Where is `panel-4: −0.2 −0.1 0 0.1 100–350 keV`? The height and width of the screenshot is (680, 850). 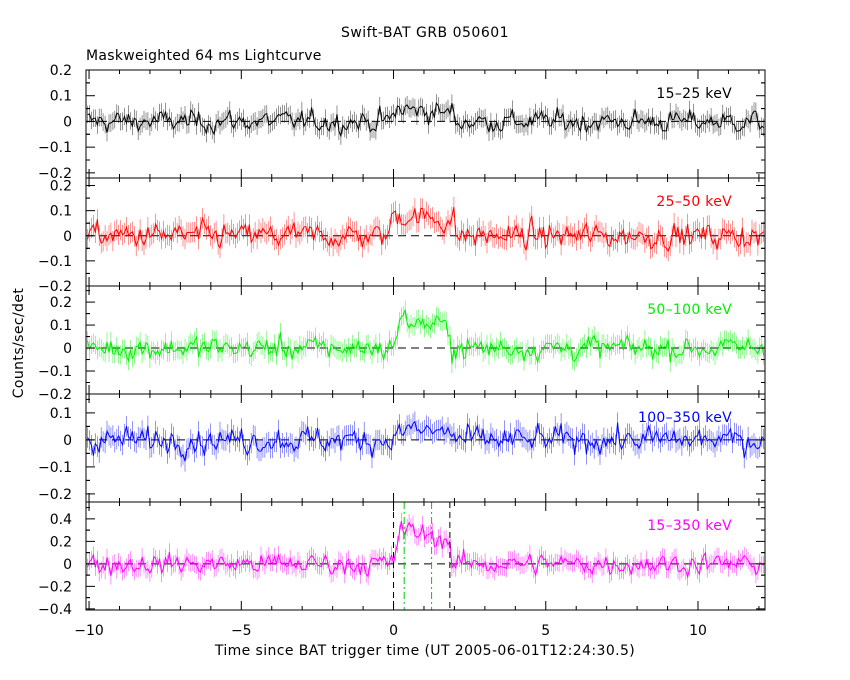 panel-4: −0.2 −0.1 0 0.1 100–350 keV is located at coordinates (402, 448).